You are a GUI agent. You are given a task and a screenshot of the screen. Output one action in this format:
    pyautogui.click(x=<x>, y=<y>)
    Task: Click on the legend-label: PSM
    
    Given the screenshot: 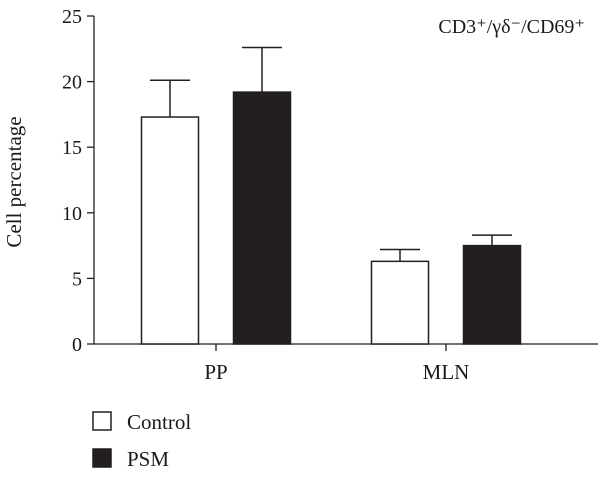 What is the action you would take?
    pyautogui.click(x=148, y=459)
    